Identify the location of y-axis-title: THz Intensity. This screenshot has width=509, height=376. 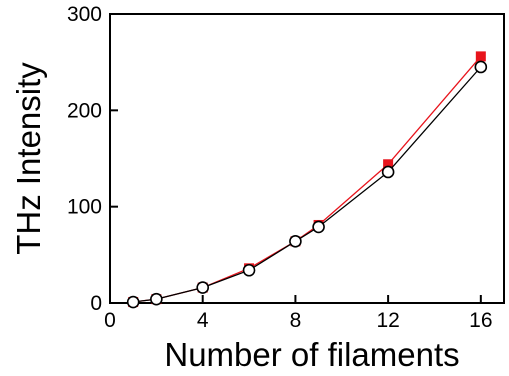
(28, 158).